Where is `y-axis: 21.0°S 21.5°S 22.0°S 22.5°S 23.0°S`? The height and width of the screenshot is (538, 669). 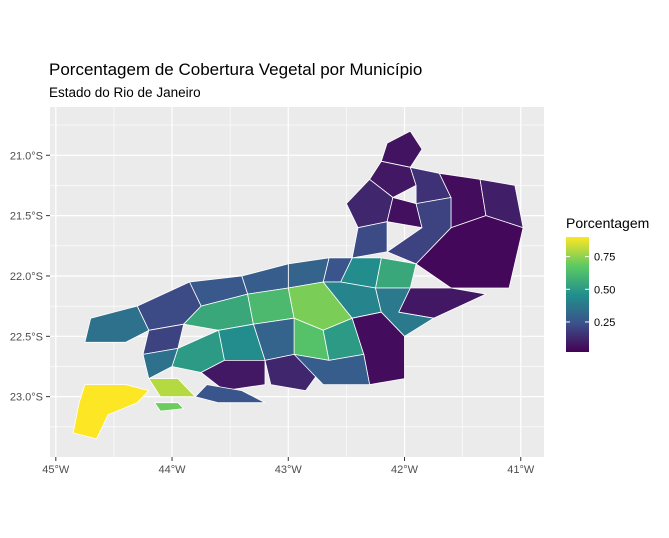 y-axis: 21.0°S 21.5°S 22.0°S 22.5°S 23.0°S is located at coordinates (30, 277).